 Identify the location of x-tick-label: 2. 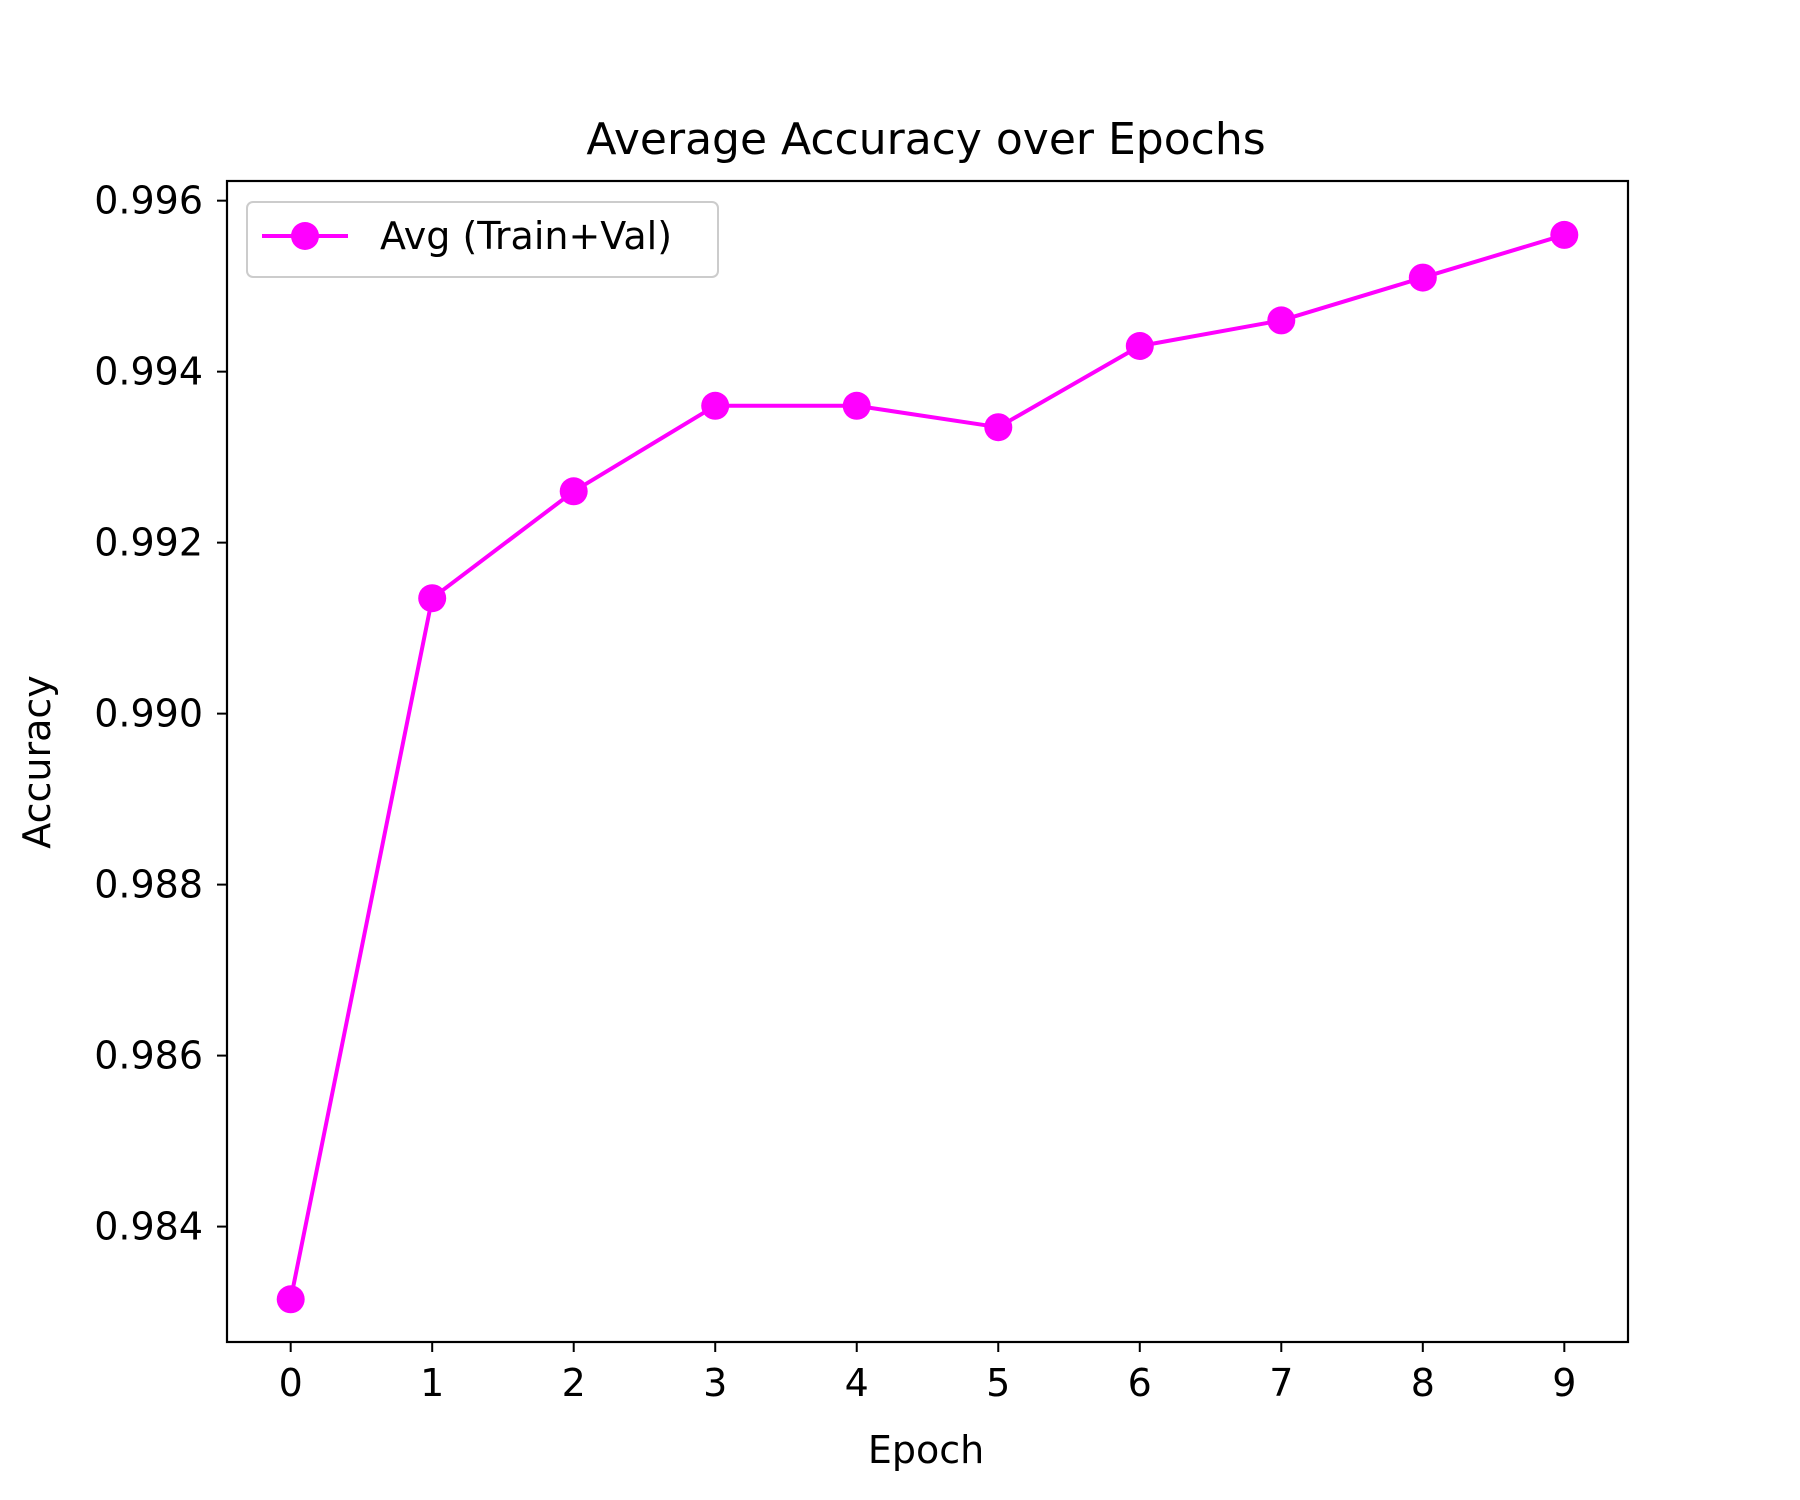
(574, 1383).